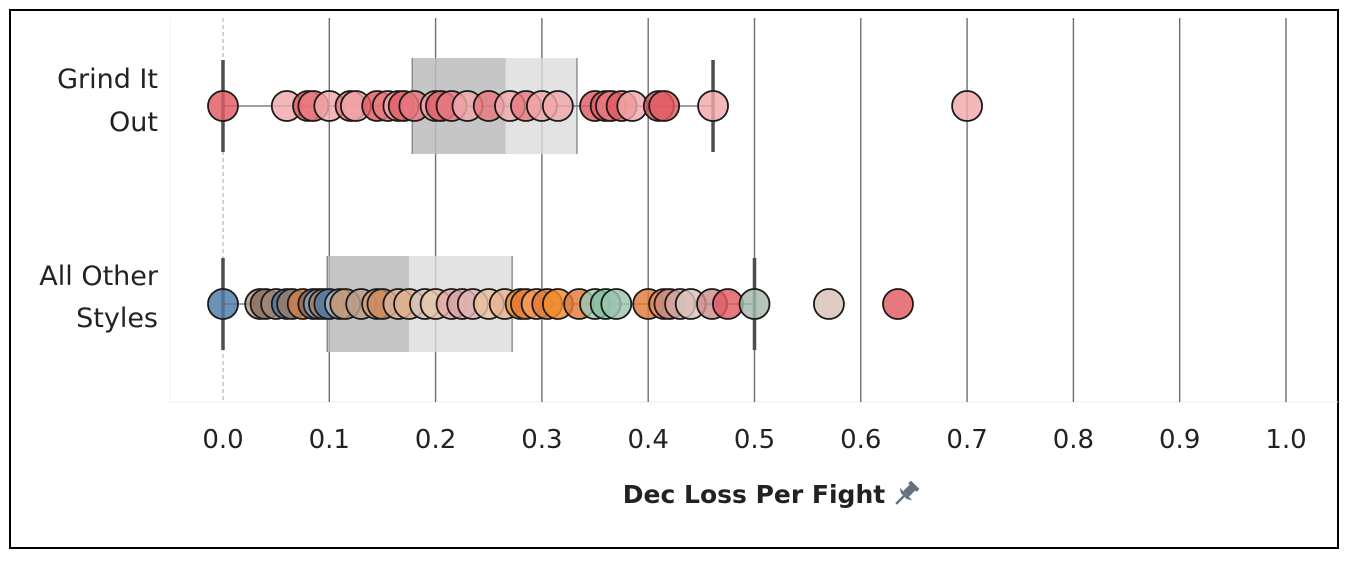 This screenshot has width=1350, height=562. What do you see at coordinates (1285, 440) in the screenshot?
I see `x-tick-label: 1.0` at bounding box center [1285, 440].